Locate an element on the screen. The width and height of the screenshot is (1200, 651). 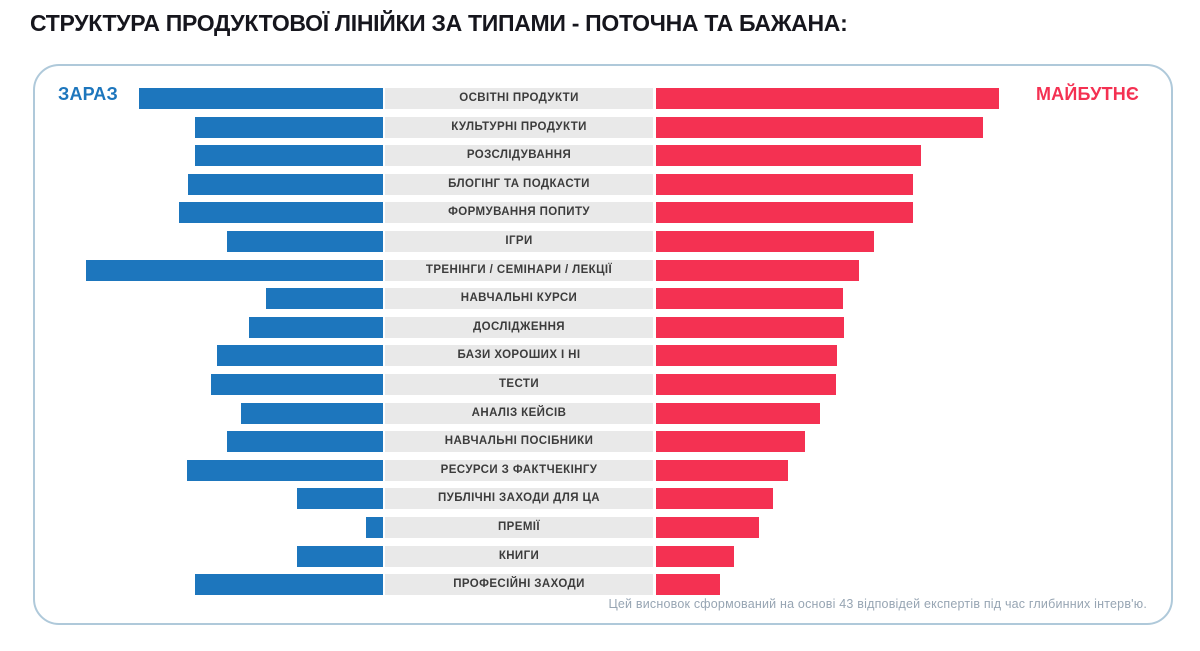
chart-row: РЕСУРСИ З ФАКТЧЕКІНГУ is located at coordinates (603, 470).